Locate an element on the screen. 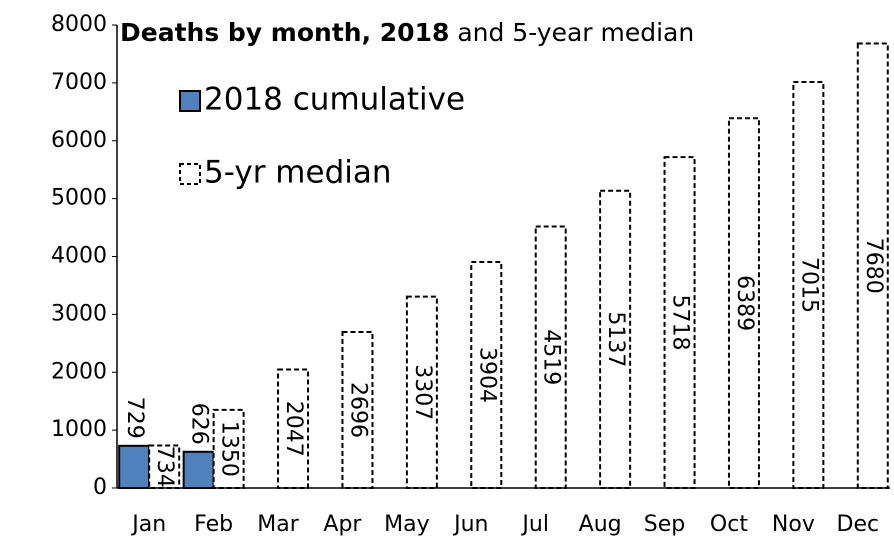 The width and height of the screenshot is (894, 548). y-tick-label: 4000 is located at coordinates (79, 256).